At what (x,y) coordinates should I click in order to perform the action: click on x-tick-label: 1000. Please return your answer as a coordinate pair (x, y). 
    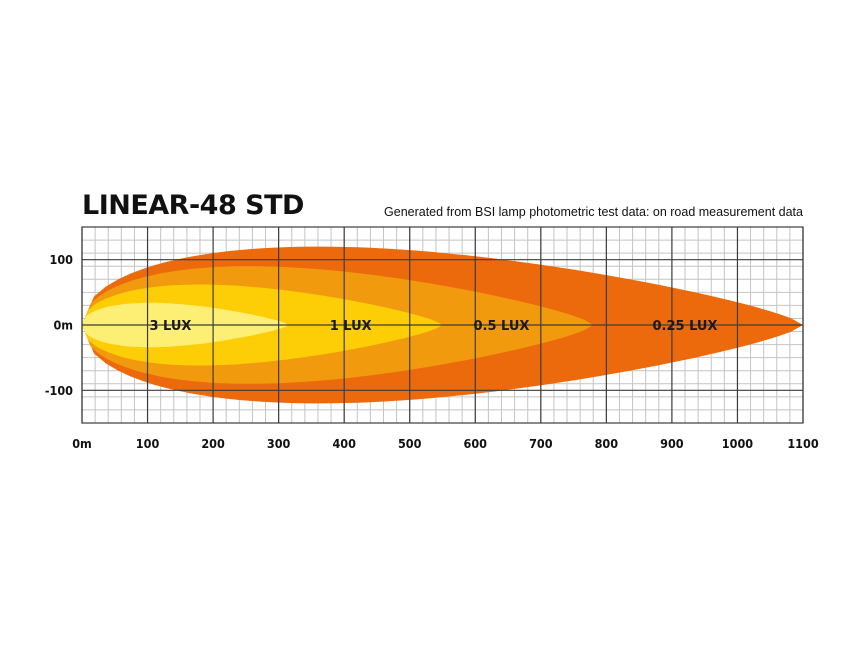
    Looking at the image, I should click on (737, 443).